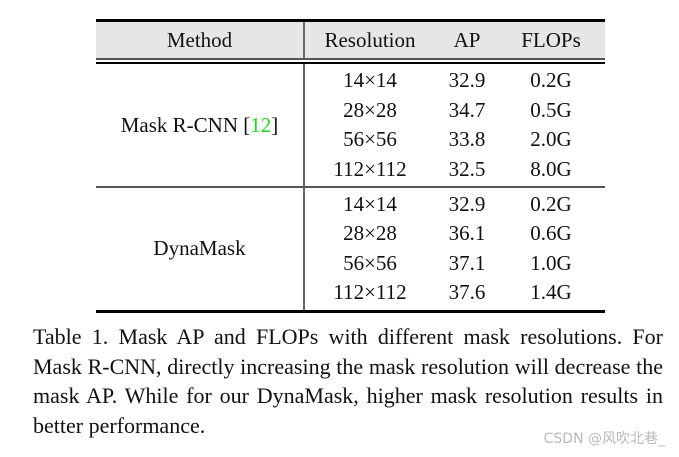 Image resolution: width=679 pixels, height=457 pixels. I want to click on table-row: 112×112 32.5 8.0G, so click(454, 170).